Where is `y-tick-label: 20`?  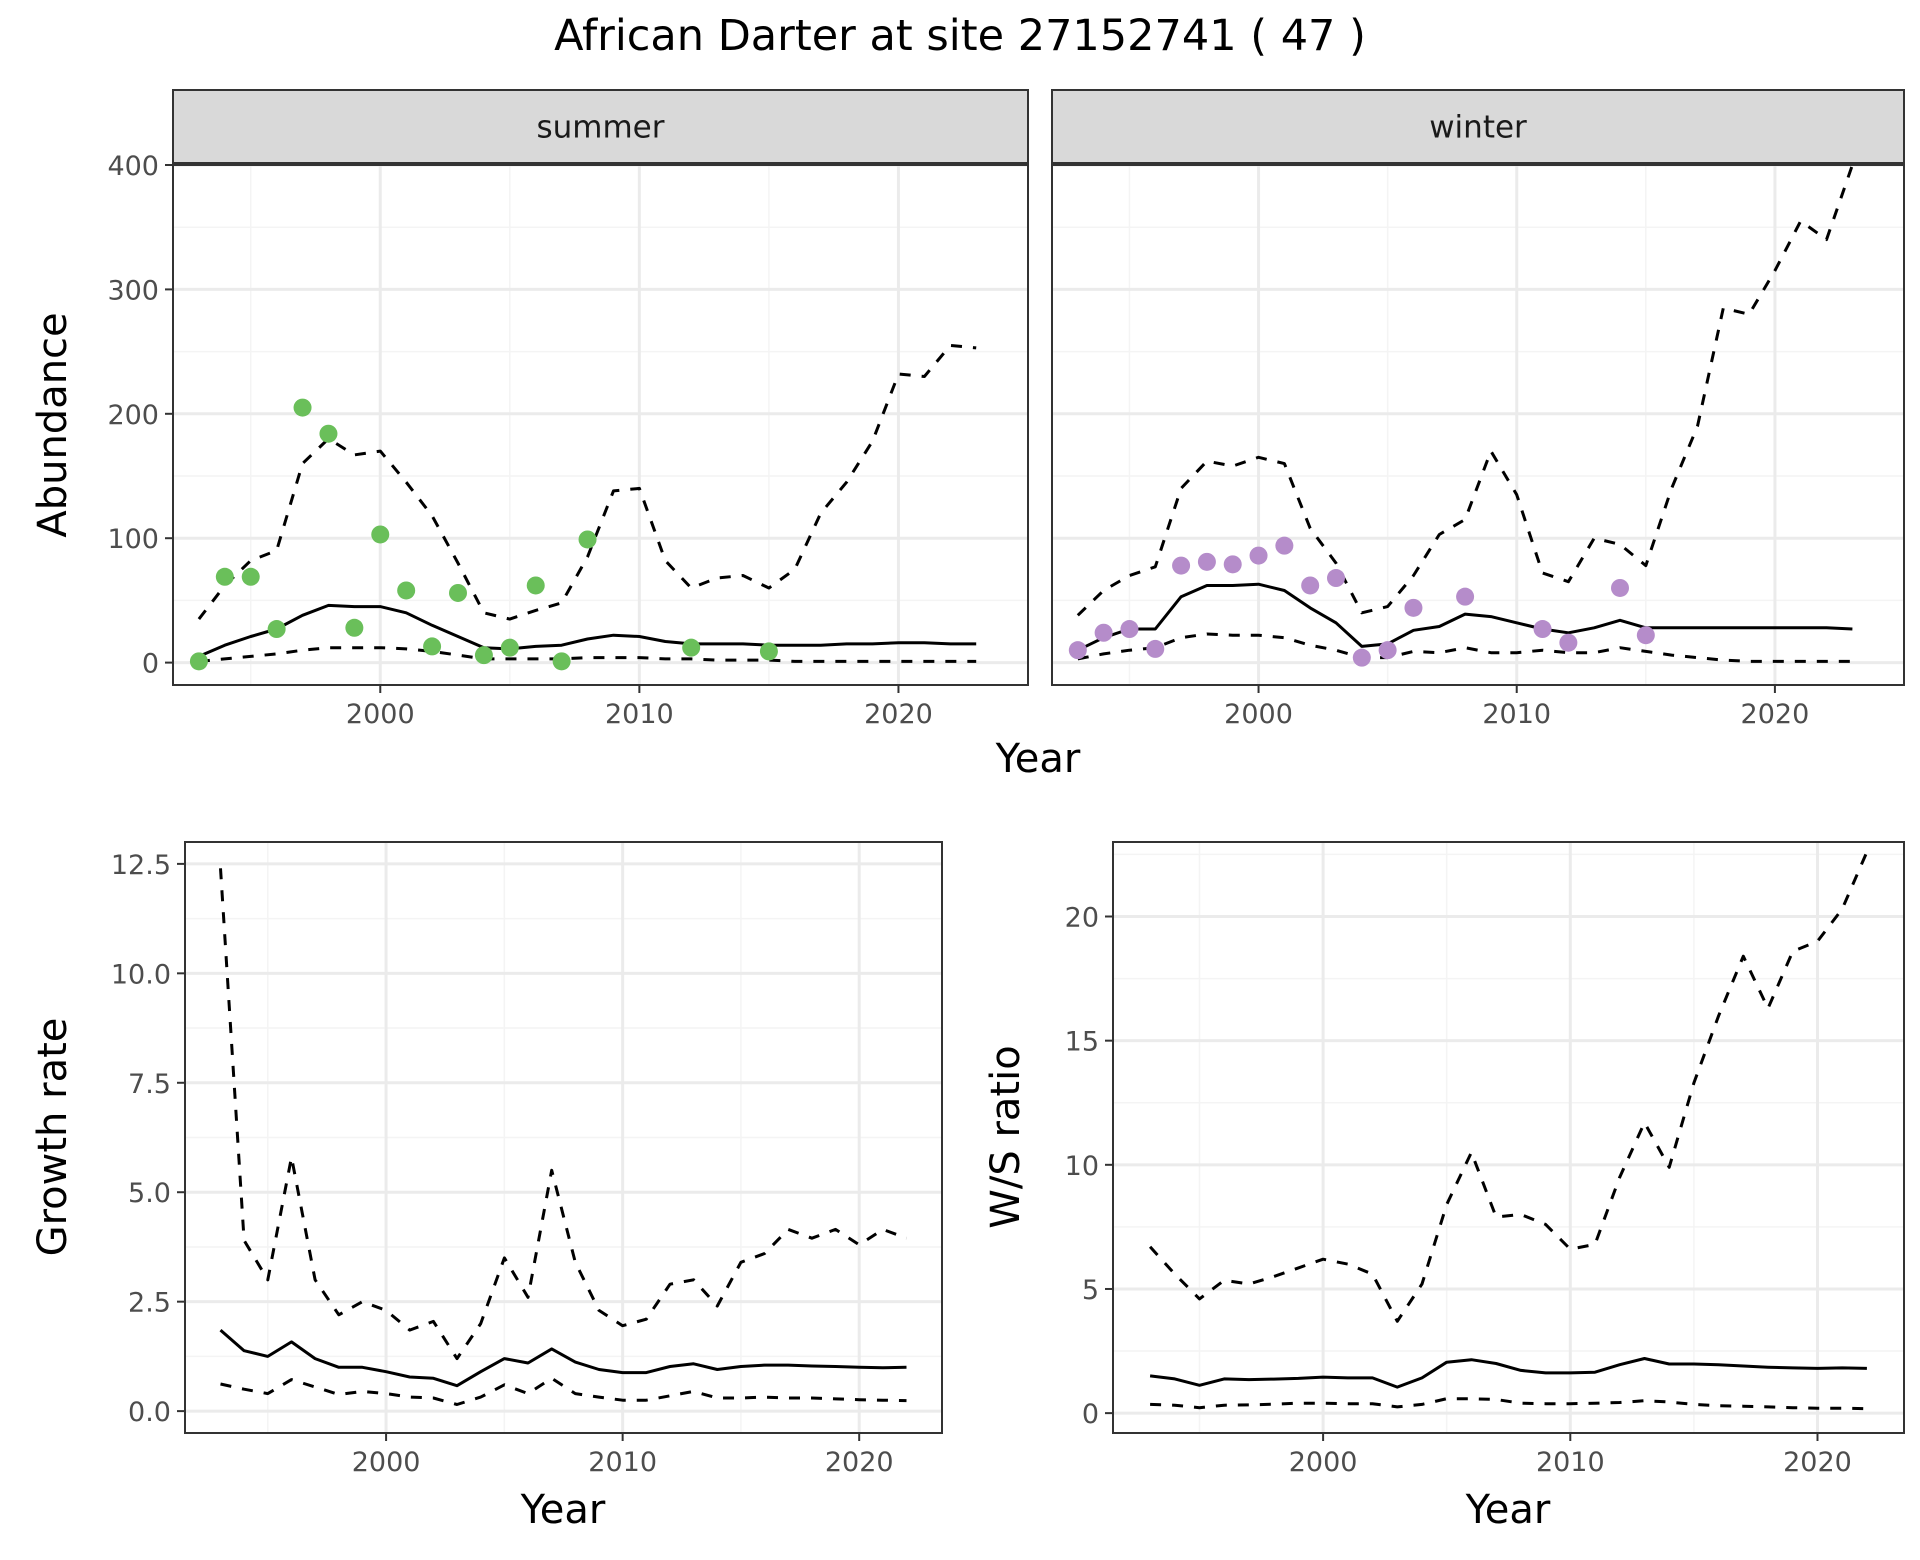 y-tick-label: 20 is located at coordinates (1082, 917).